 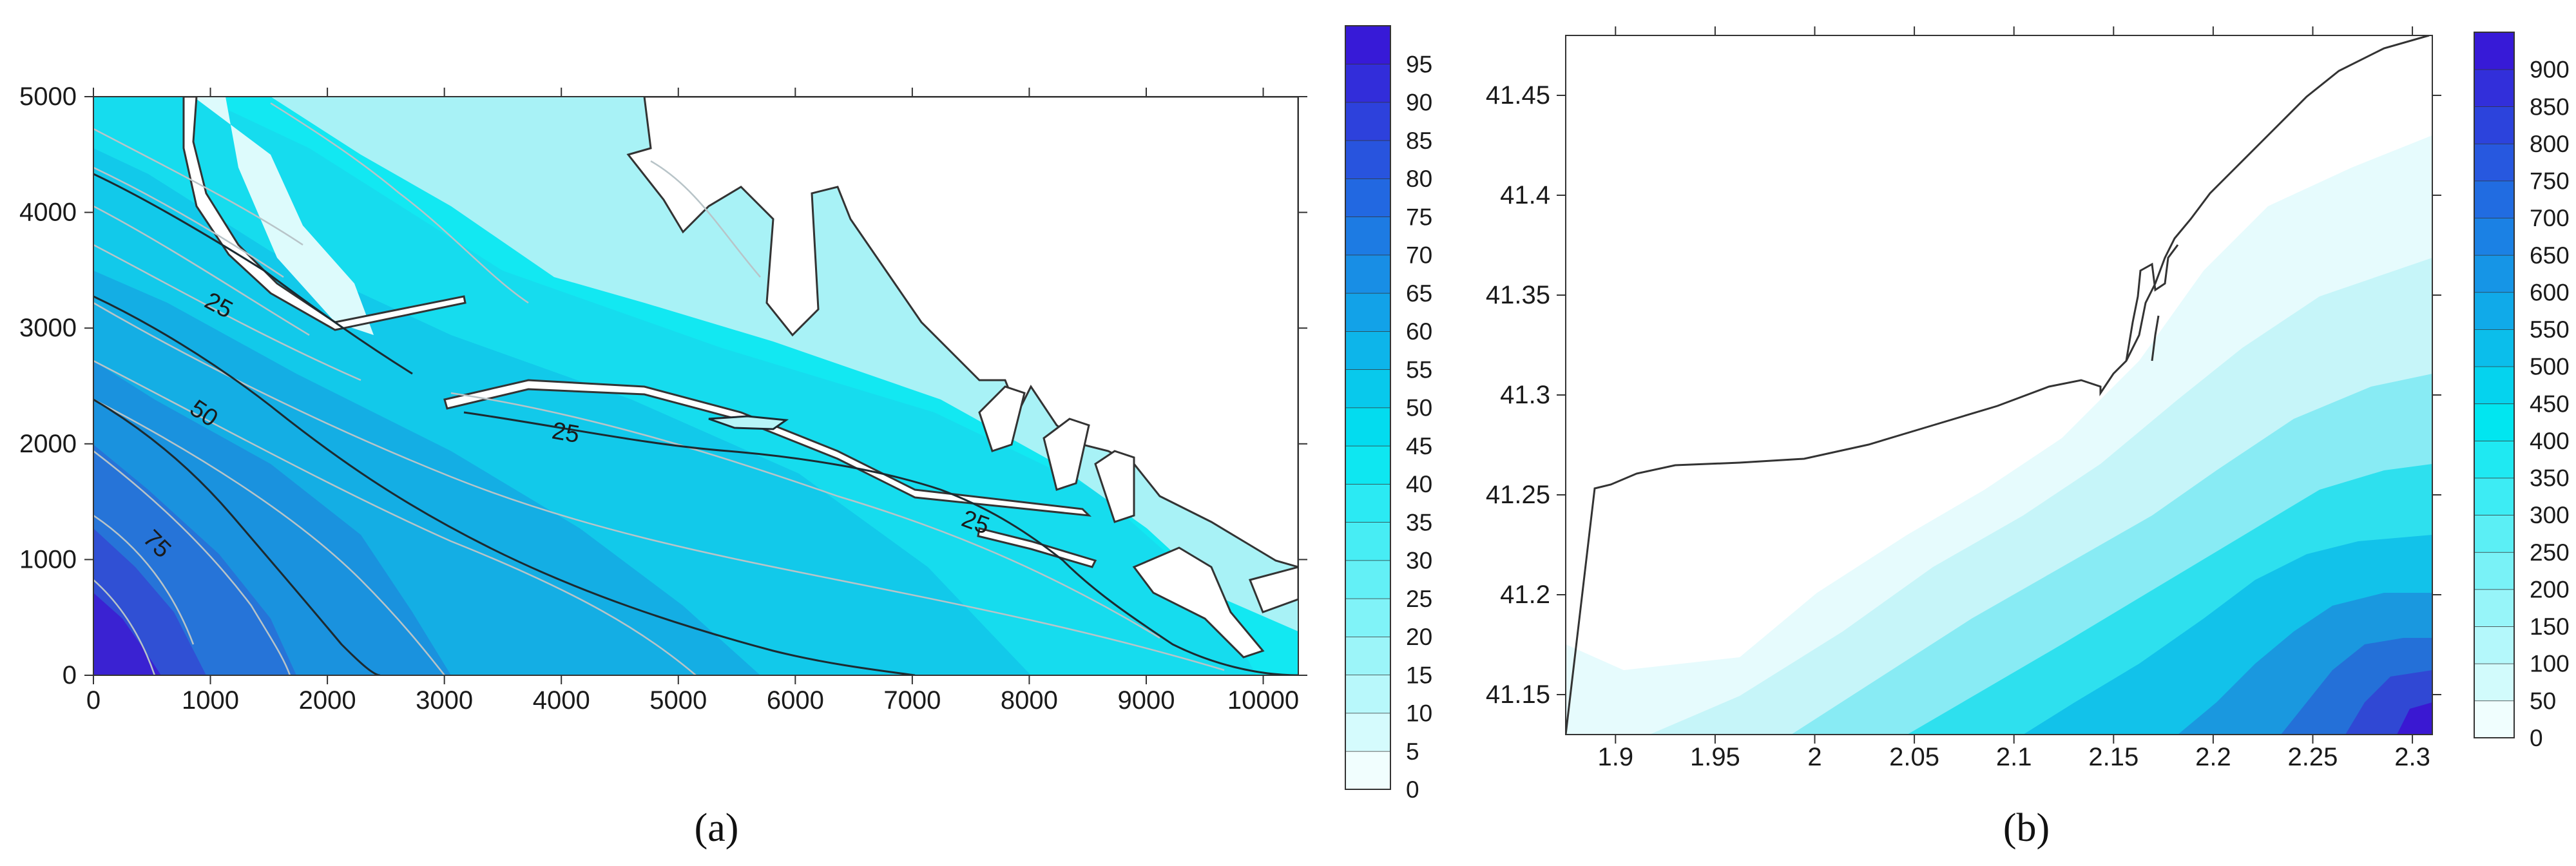 I want to click on panel-b-caption: (b), so click(x=2027, y=828).